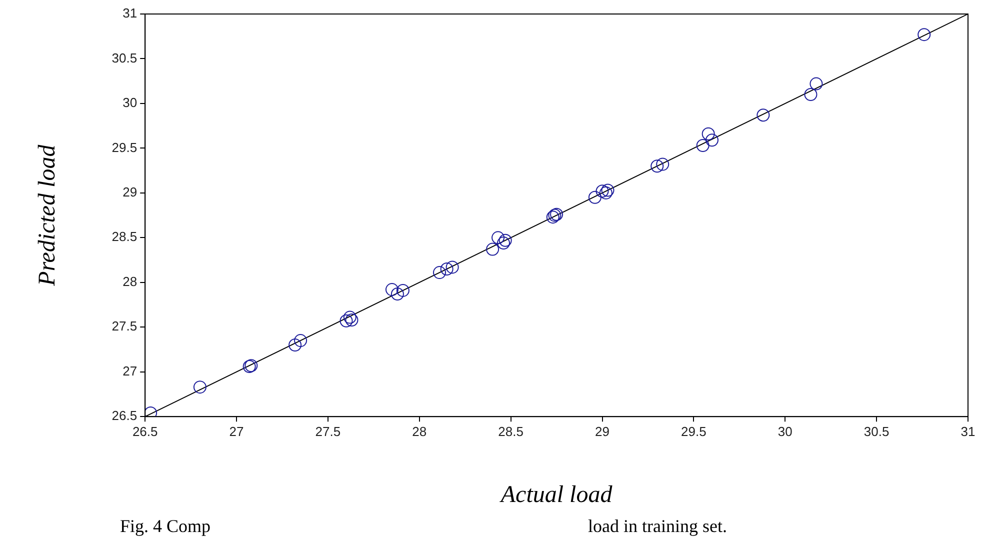 The width and height of the screenshot is (984, 540). What do you see at coordinates (693, 431) in the screenshot?
I see `x-tick-label: 29.5` at bounding box center [693, 431].